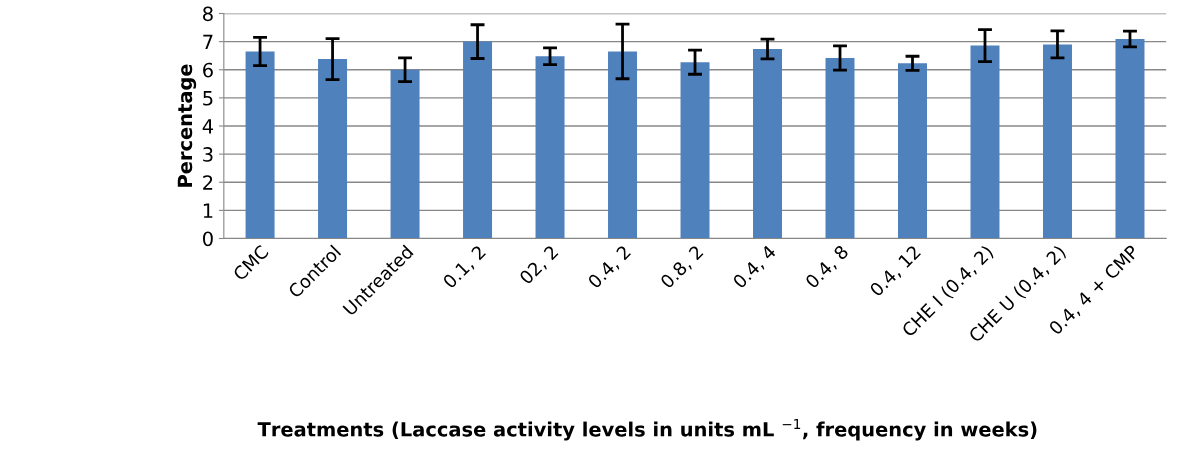  I want to click on y-tick-label: 6, so click(208, 70).